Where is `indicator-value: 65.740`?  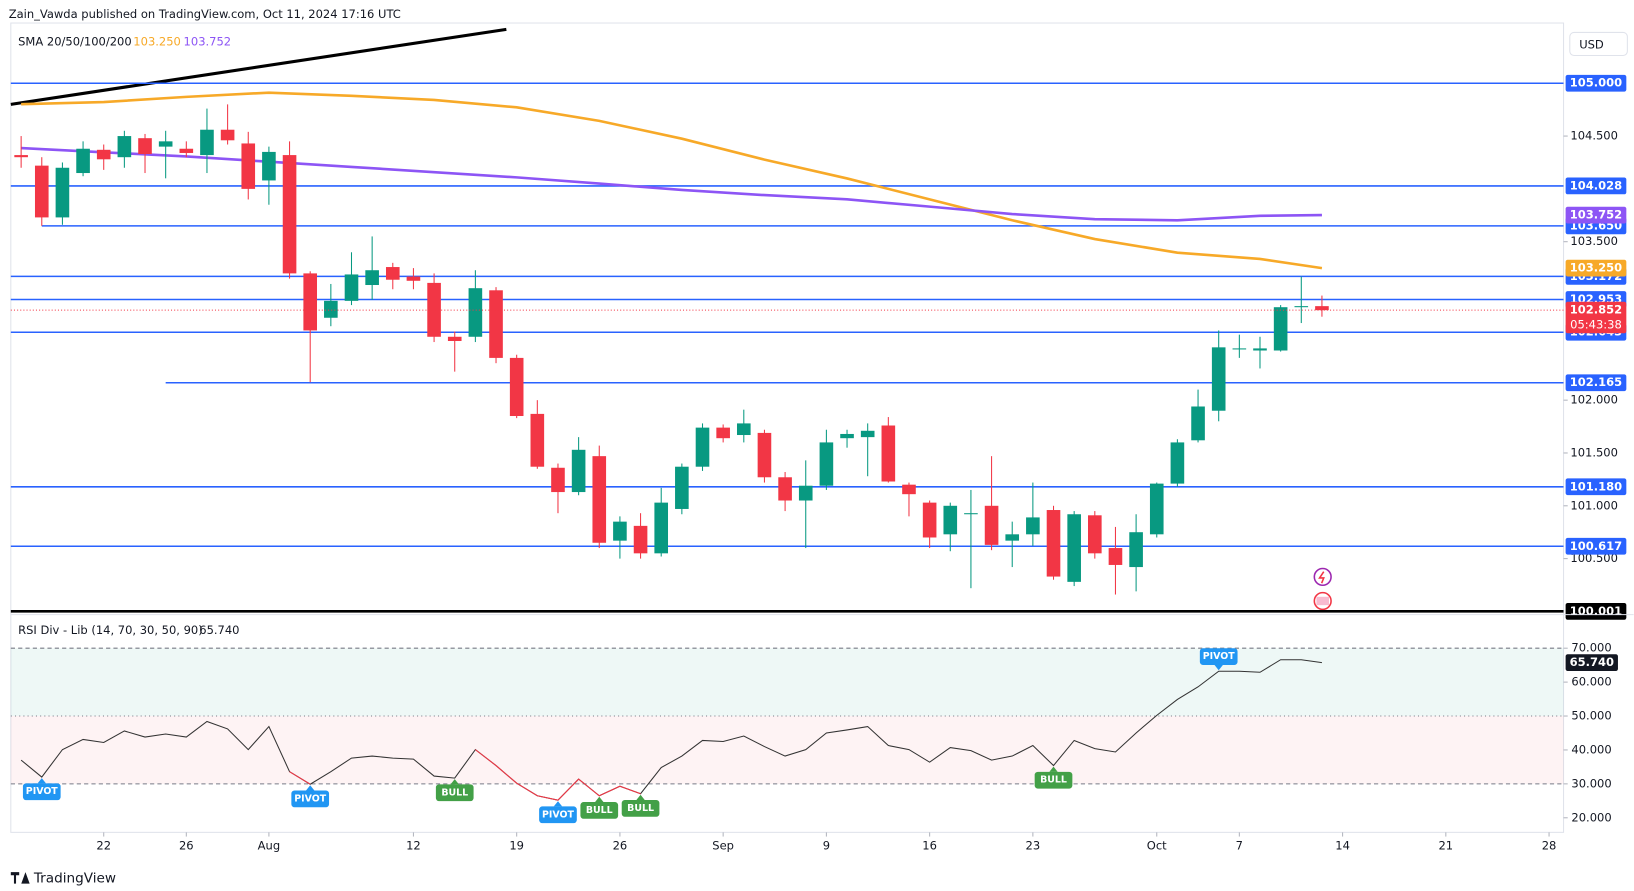 indicator-value: 65.740 is located at coordinates (219, 630).